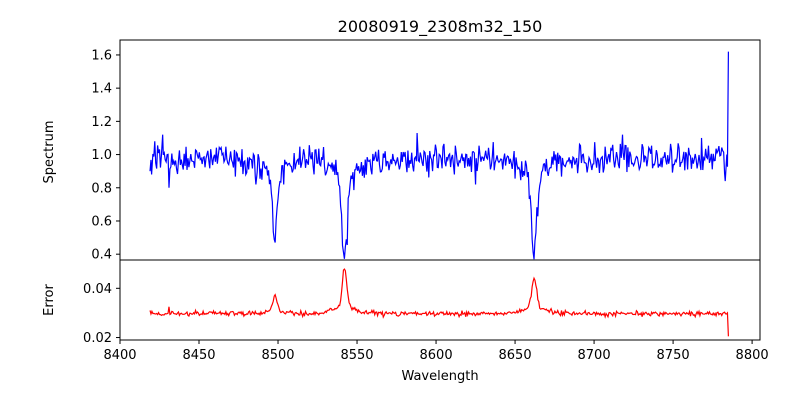 The image size is (800, 400). I want to click on error-y-tick-label: 0.04, so click(97, 289).